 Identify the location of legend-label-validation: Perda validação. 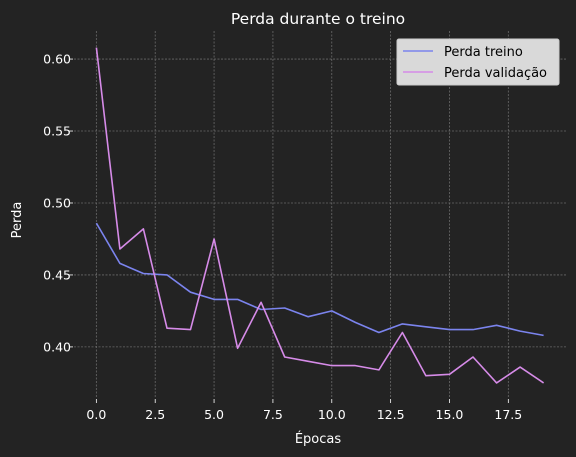
(495, 73).